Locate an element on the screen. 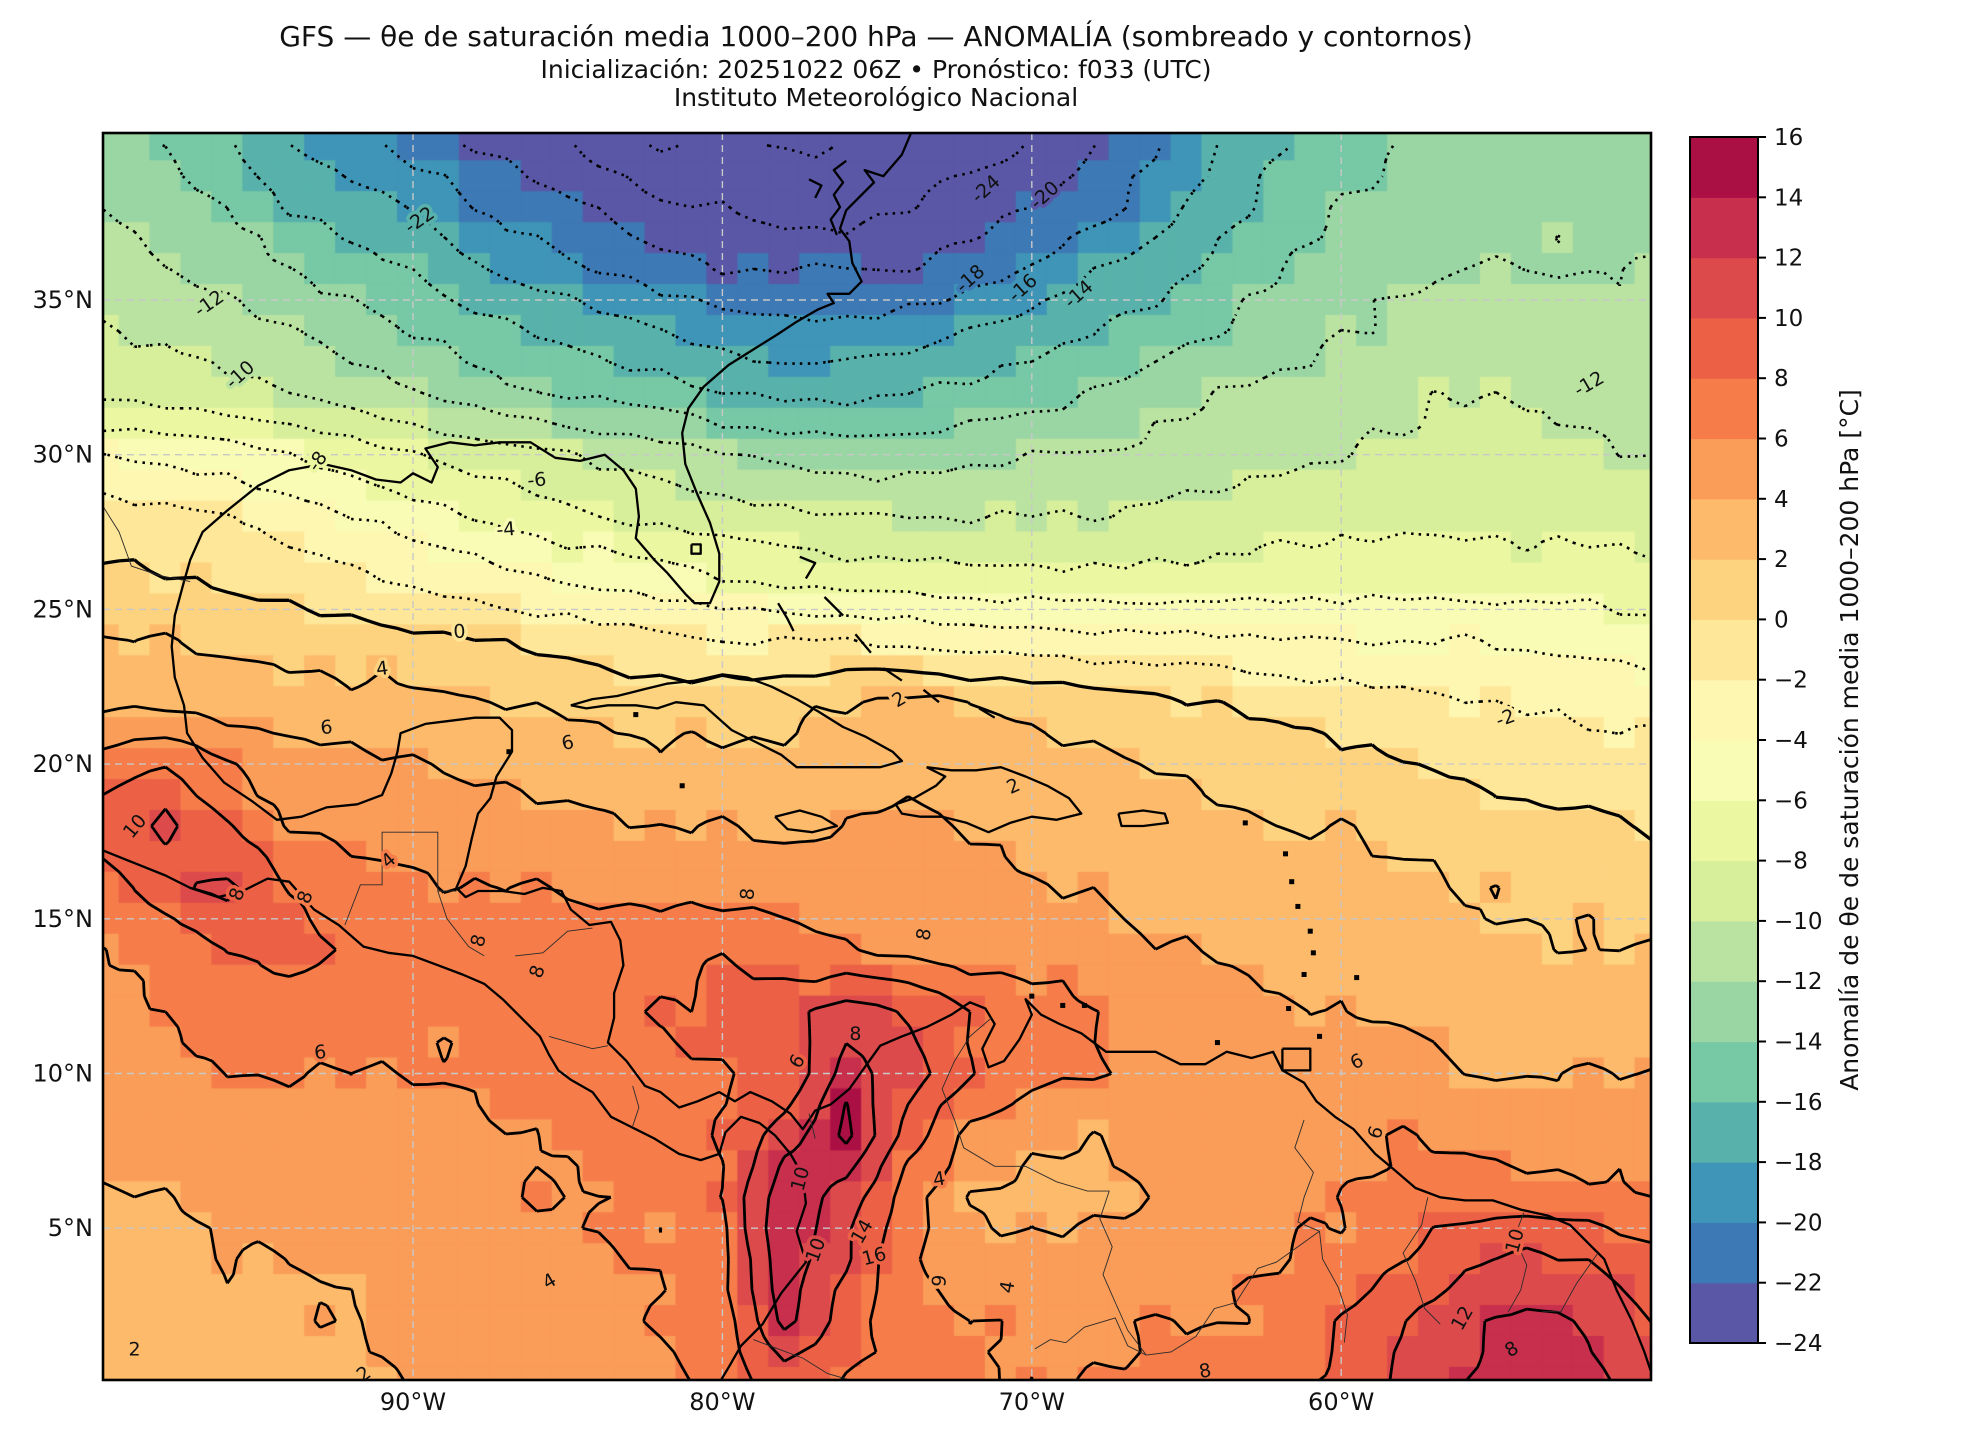  contour-line--16 is located at coordinates (763, 275).